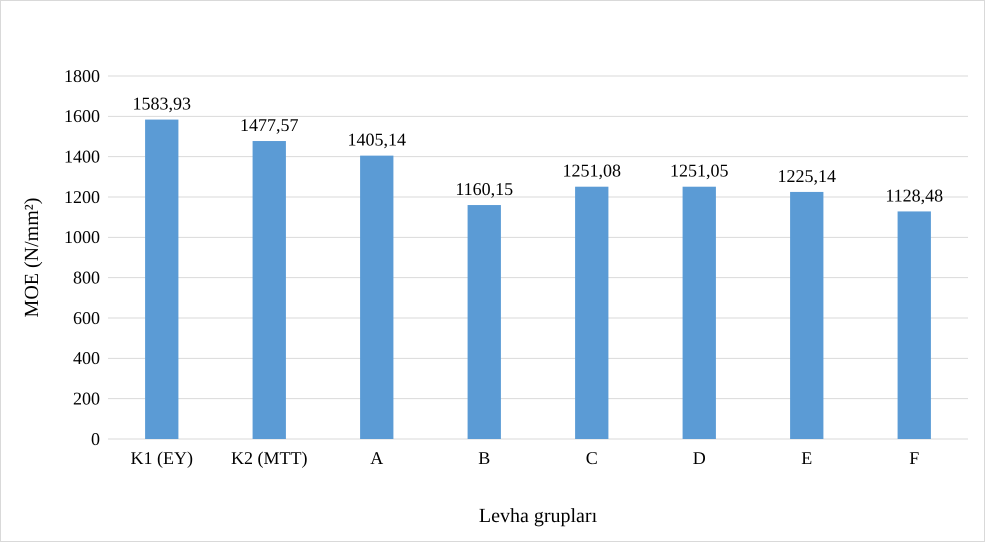 This screenshot has width=985, height=542. I want to click on x-tick-label: C, so click(592, 458).